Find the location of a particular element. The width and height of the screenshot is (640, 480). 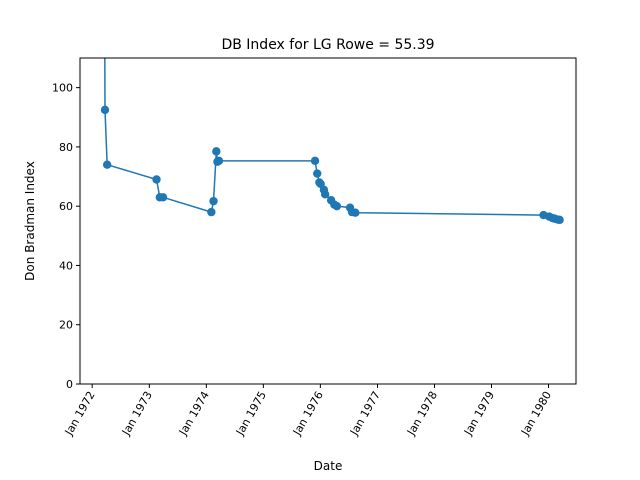

y-axis-label: Don Bradman Index is located at coordinates (30, 221).